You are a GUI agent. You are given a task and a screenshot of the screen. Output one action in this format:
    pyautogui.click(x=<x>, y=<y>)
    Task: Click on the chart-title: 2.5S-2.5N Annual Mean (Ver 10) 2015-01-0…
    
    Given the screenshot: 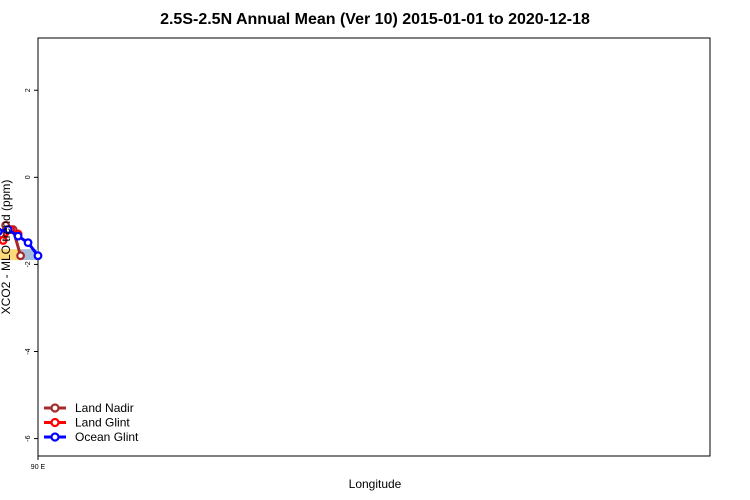 What is the action you would take?
    pyautogui.click(x=375, y=19)
    